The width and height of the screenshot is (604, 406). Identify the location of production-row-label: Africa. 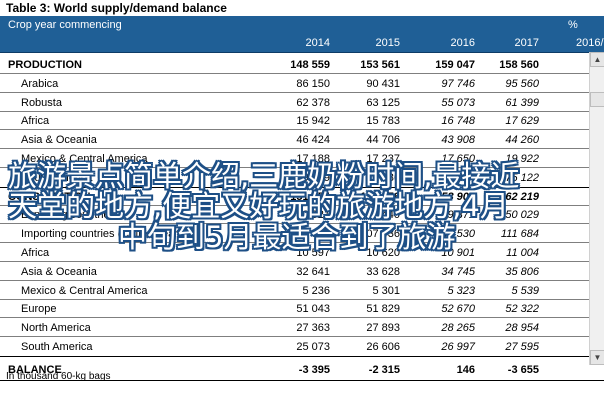
(35, 121).